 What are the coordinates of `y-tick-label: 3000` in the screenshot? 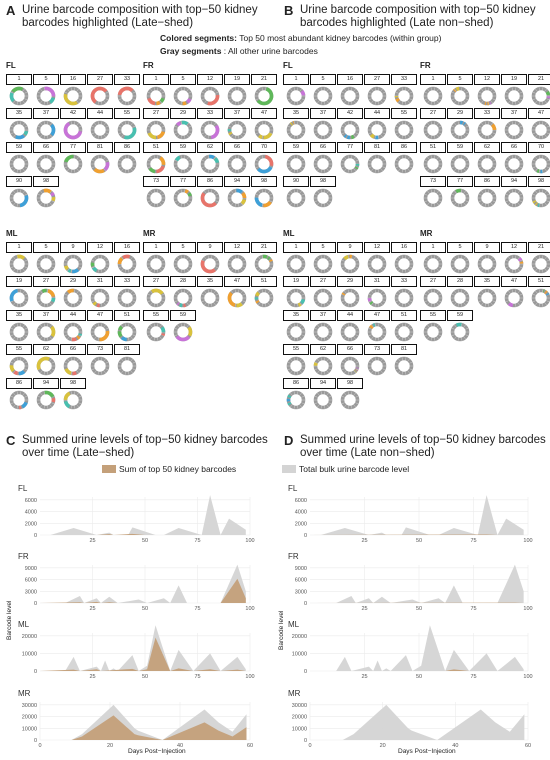 It's located at (301, 592).